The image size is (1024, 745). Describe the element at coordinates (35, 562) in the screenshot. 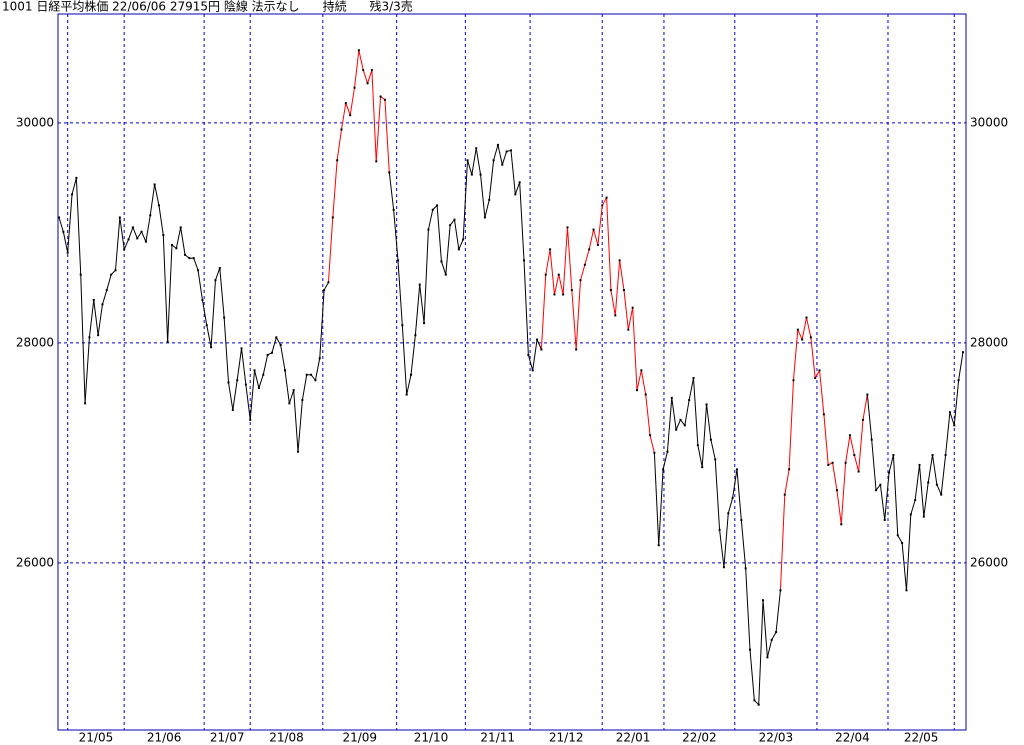

I see `y-tick-label: 26000` at that location.